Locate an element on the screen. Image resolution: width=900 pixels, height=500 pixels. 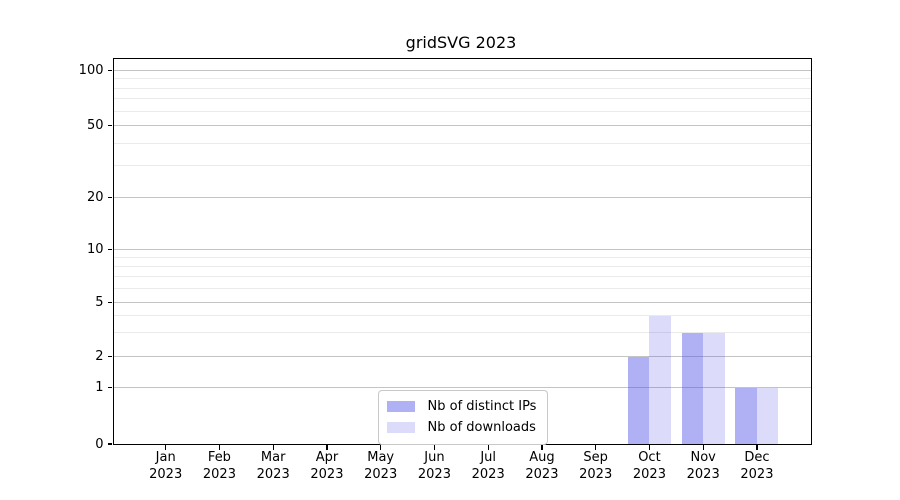
legend-swatch-downloads is located at coordinates (400, 427).